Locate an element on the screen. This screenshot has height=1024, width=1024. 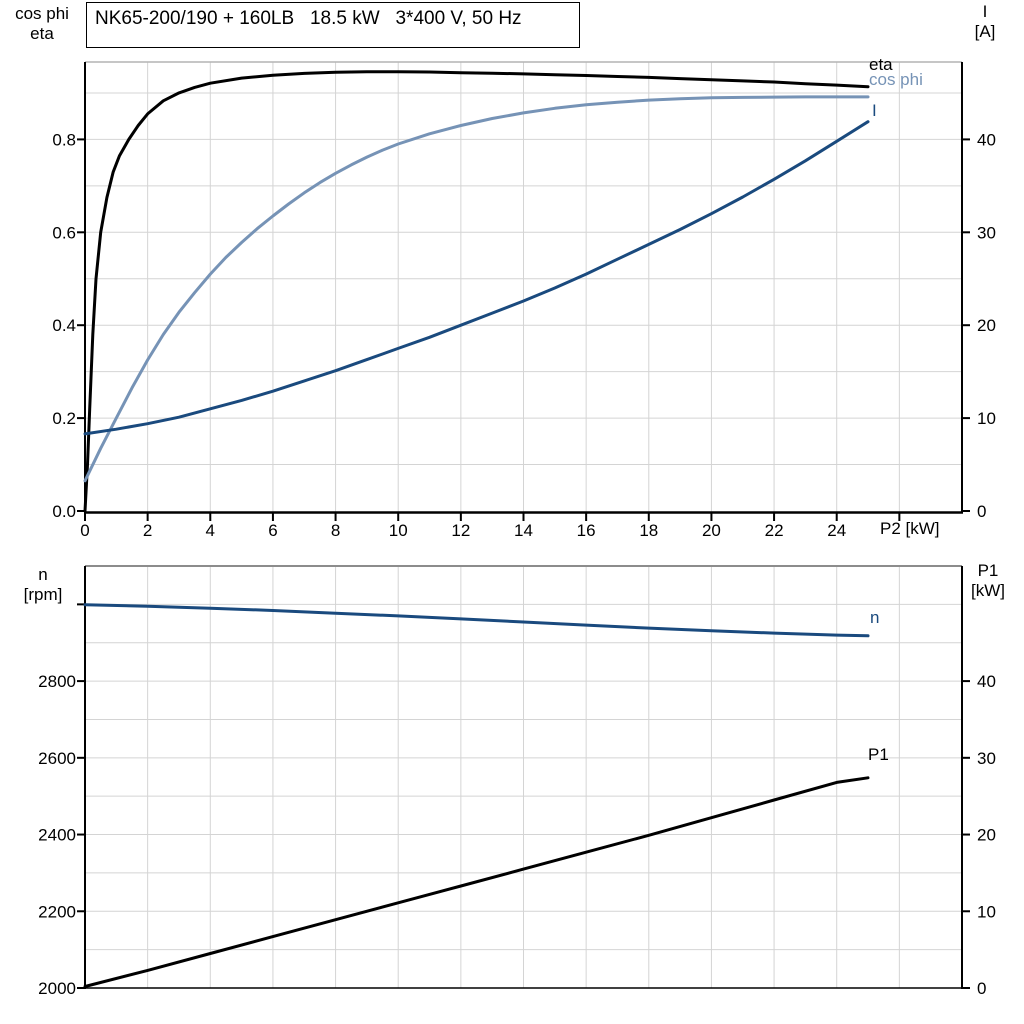
axis-title-line: I is located at coordinates (985, 11).